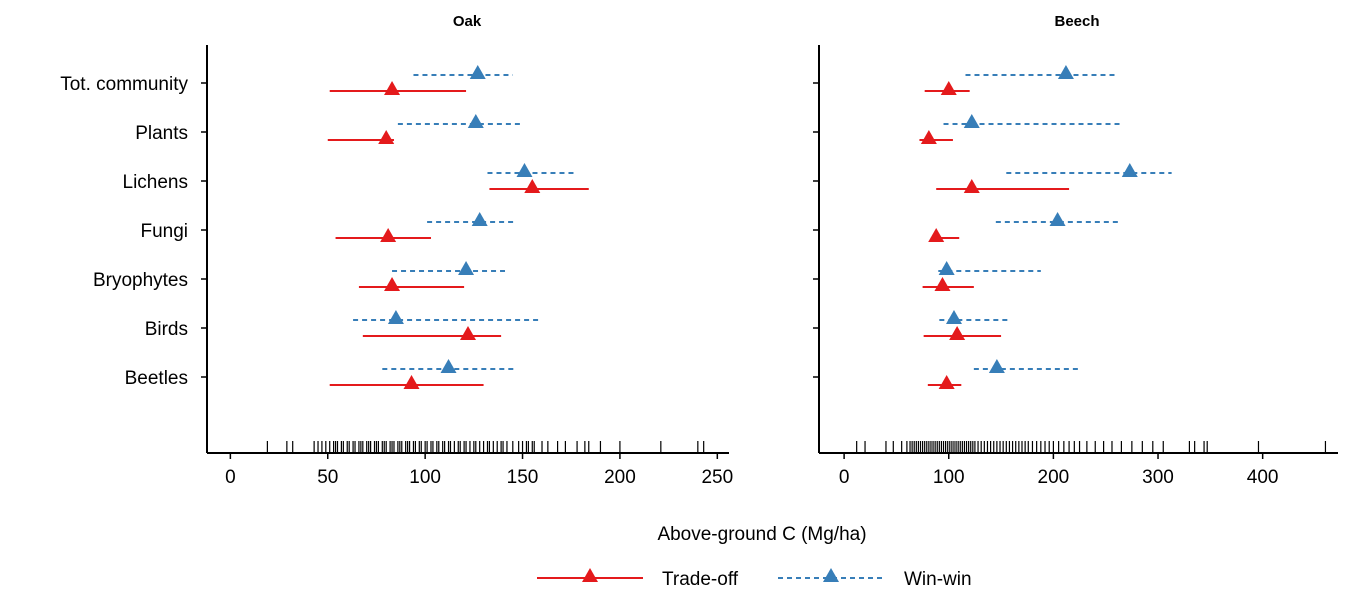  Describe the element at coordinates (479, 219) in the screenshot. I see `marker-oak-win-win-fungi` at that location.